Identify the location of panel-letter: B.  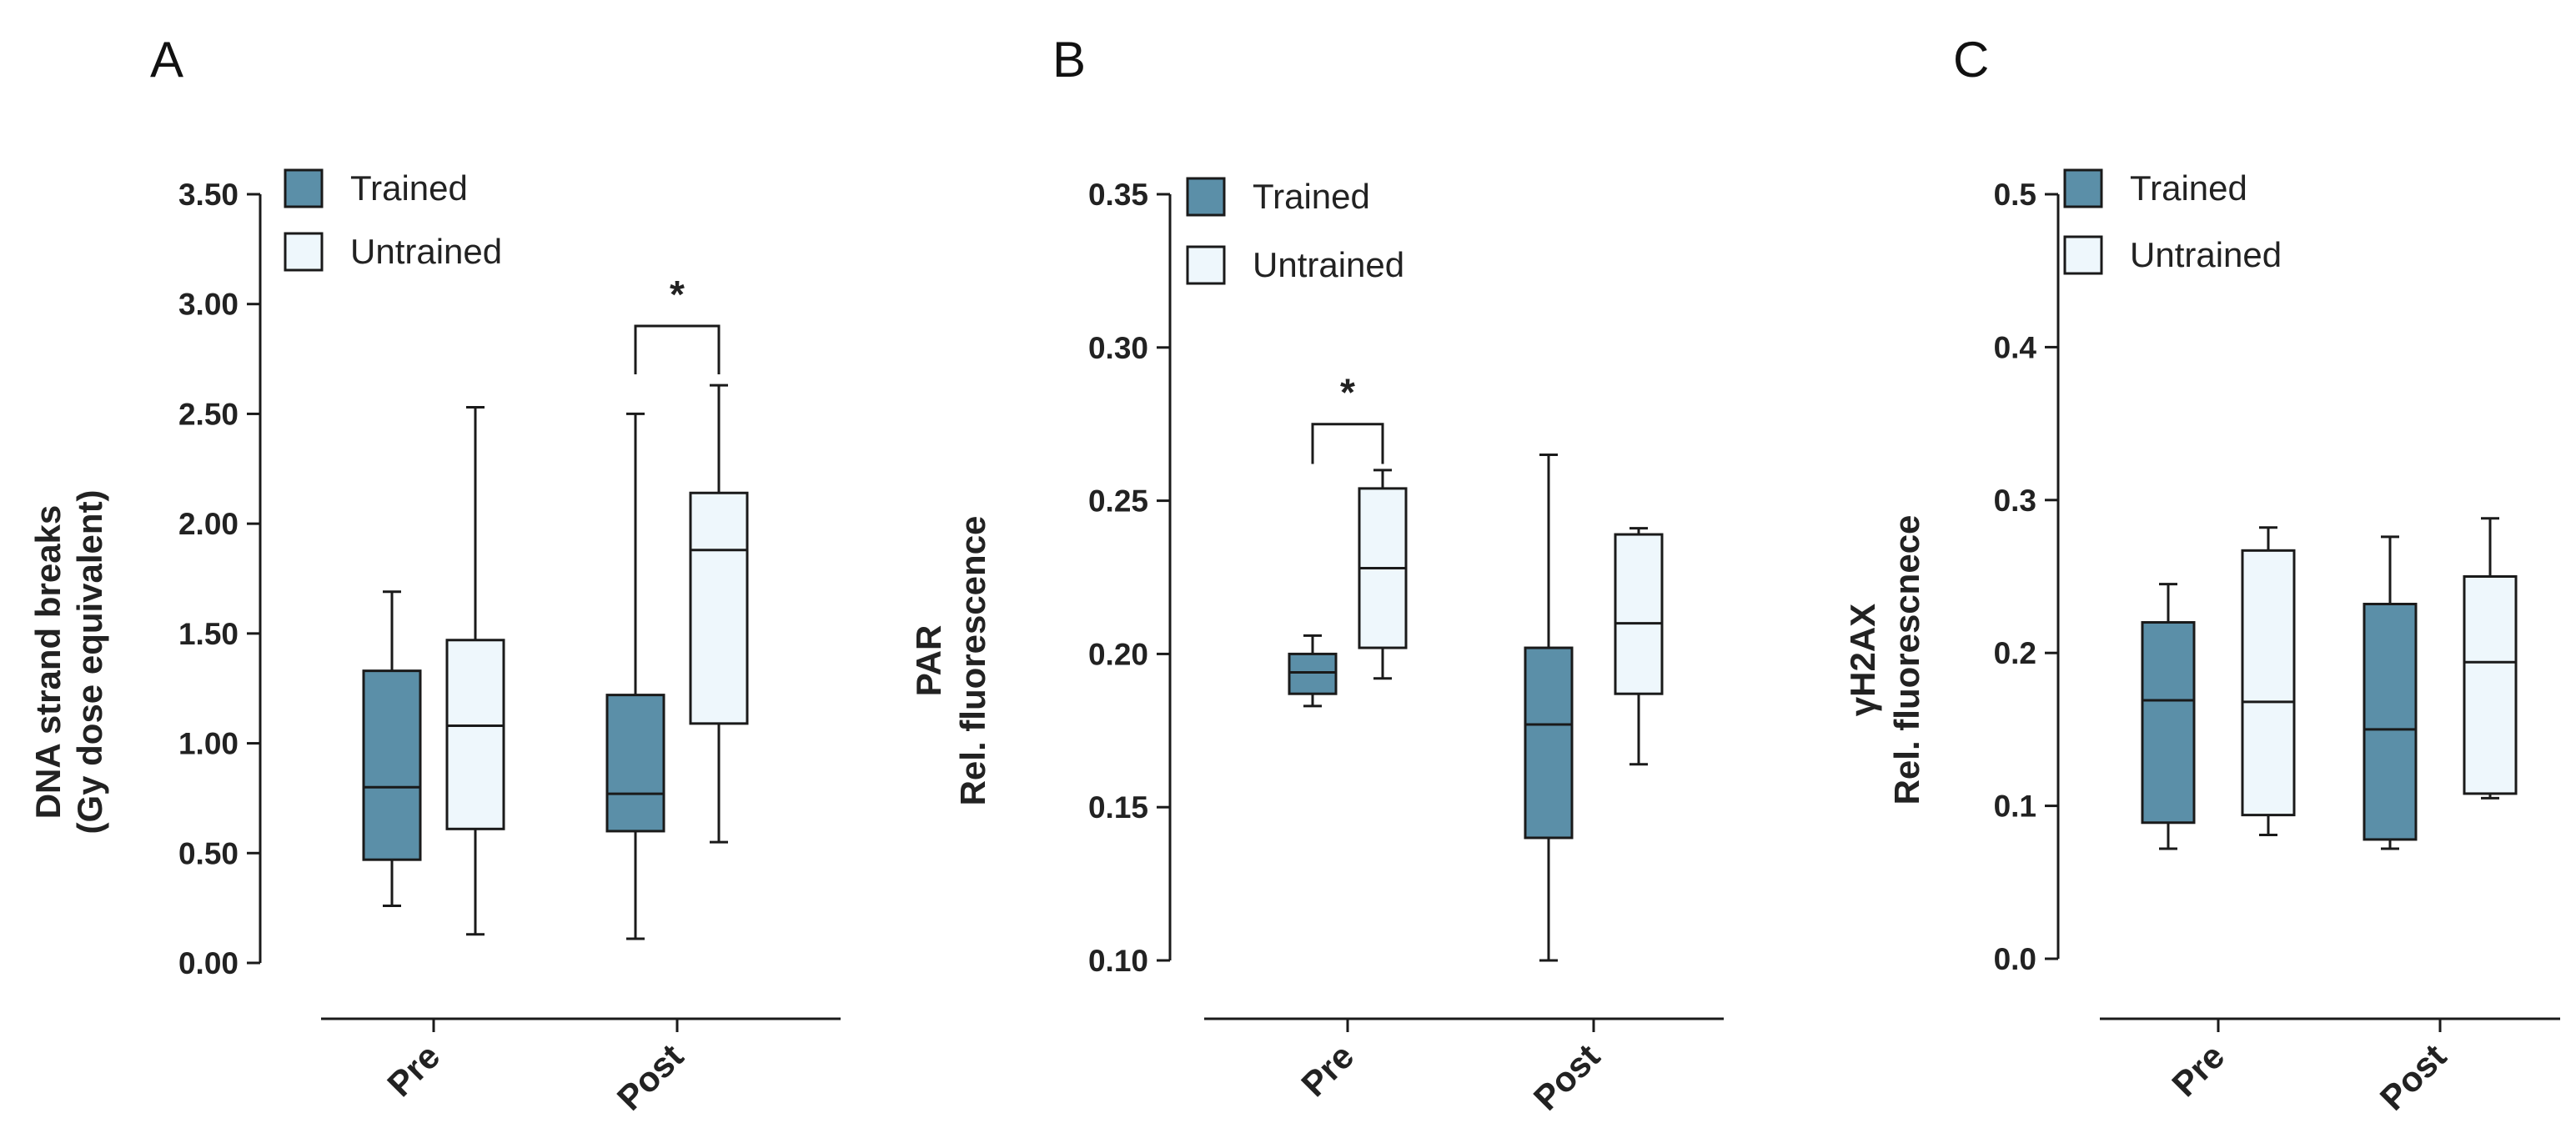
(1069, 60).